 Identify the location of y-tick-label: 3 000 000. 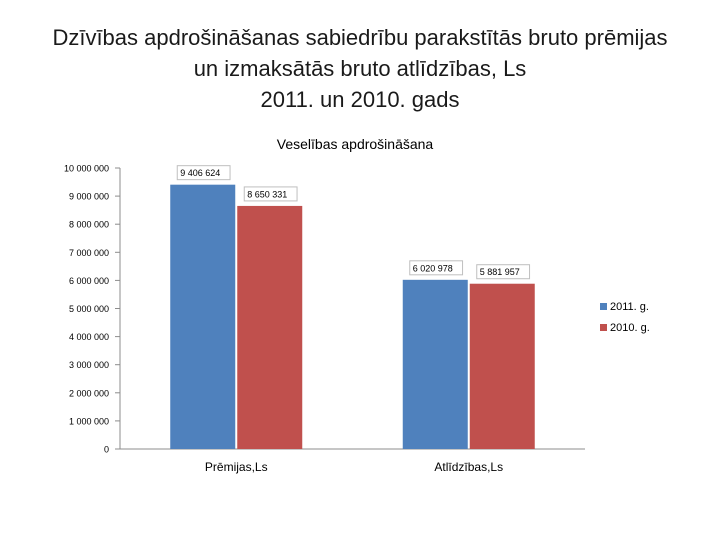
(89, 365).